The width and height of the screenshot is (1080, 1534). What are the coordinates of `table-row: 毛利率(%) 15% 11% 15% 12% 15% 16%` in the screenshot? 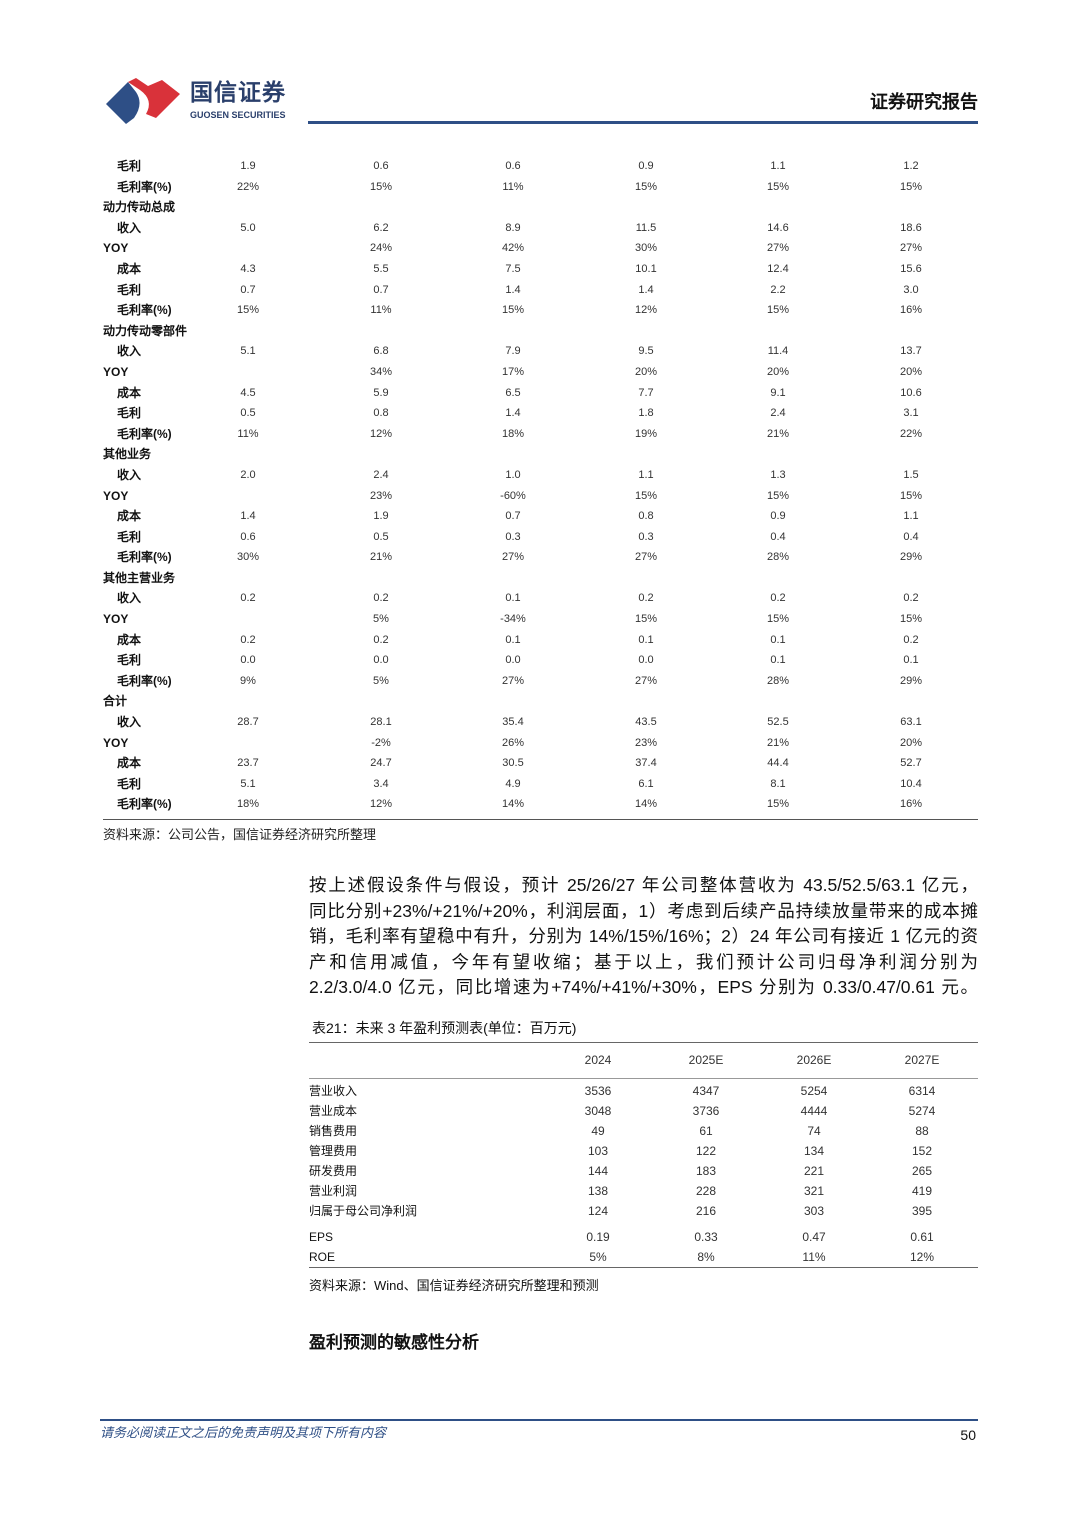 It's located at (540, 310).